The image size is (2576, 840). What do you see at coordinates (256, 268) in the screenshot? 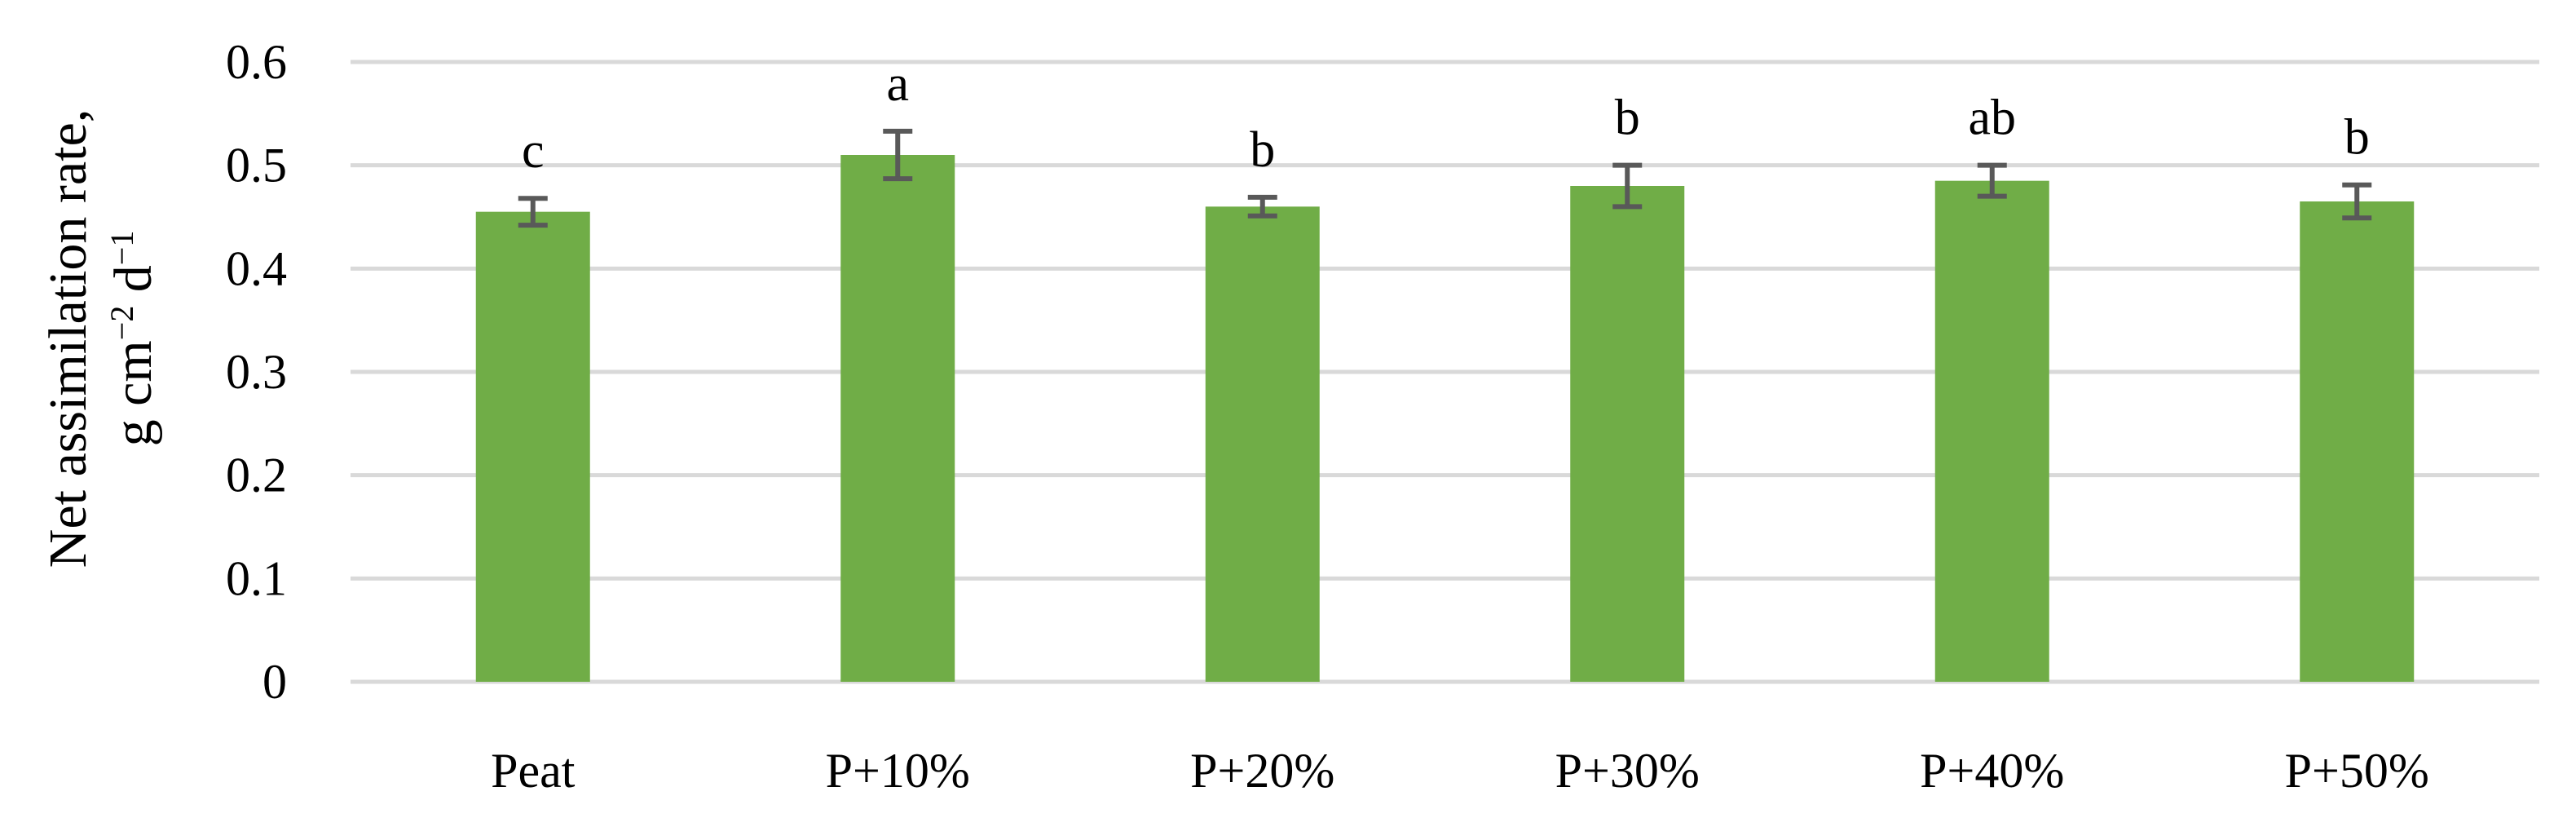
I see `y-tick-label: 0.4` at bounding box center [256, 268].